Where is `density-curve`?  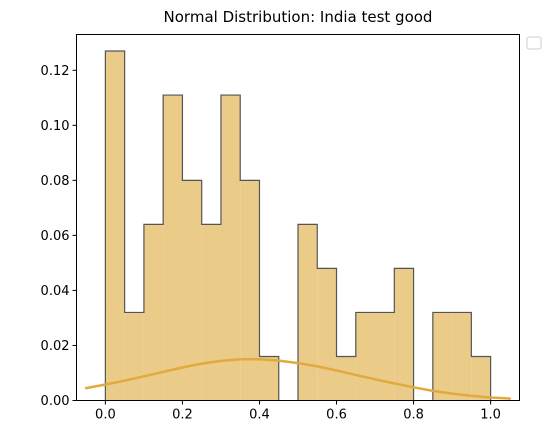 density-curve is located at coordinates (298, 378).